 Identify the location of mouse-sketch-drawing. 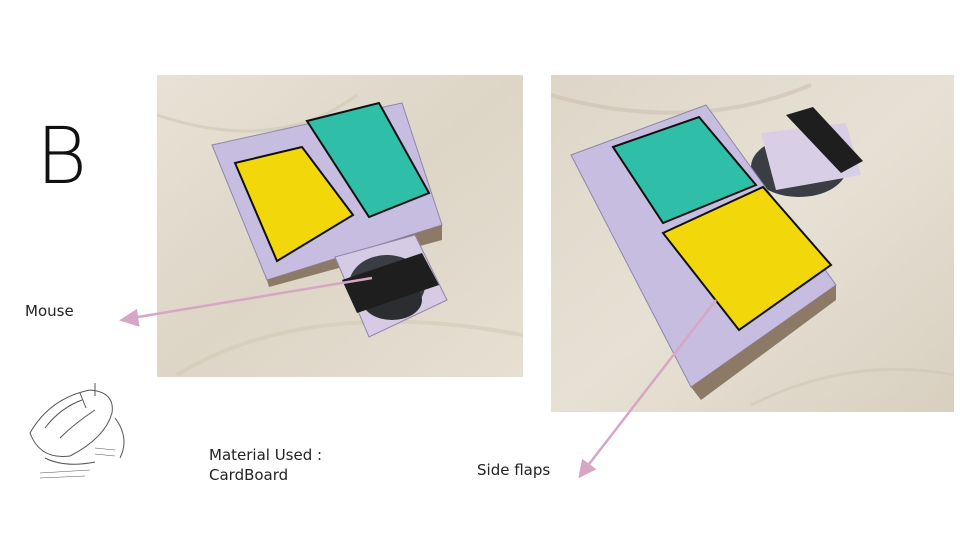
(77, 431).